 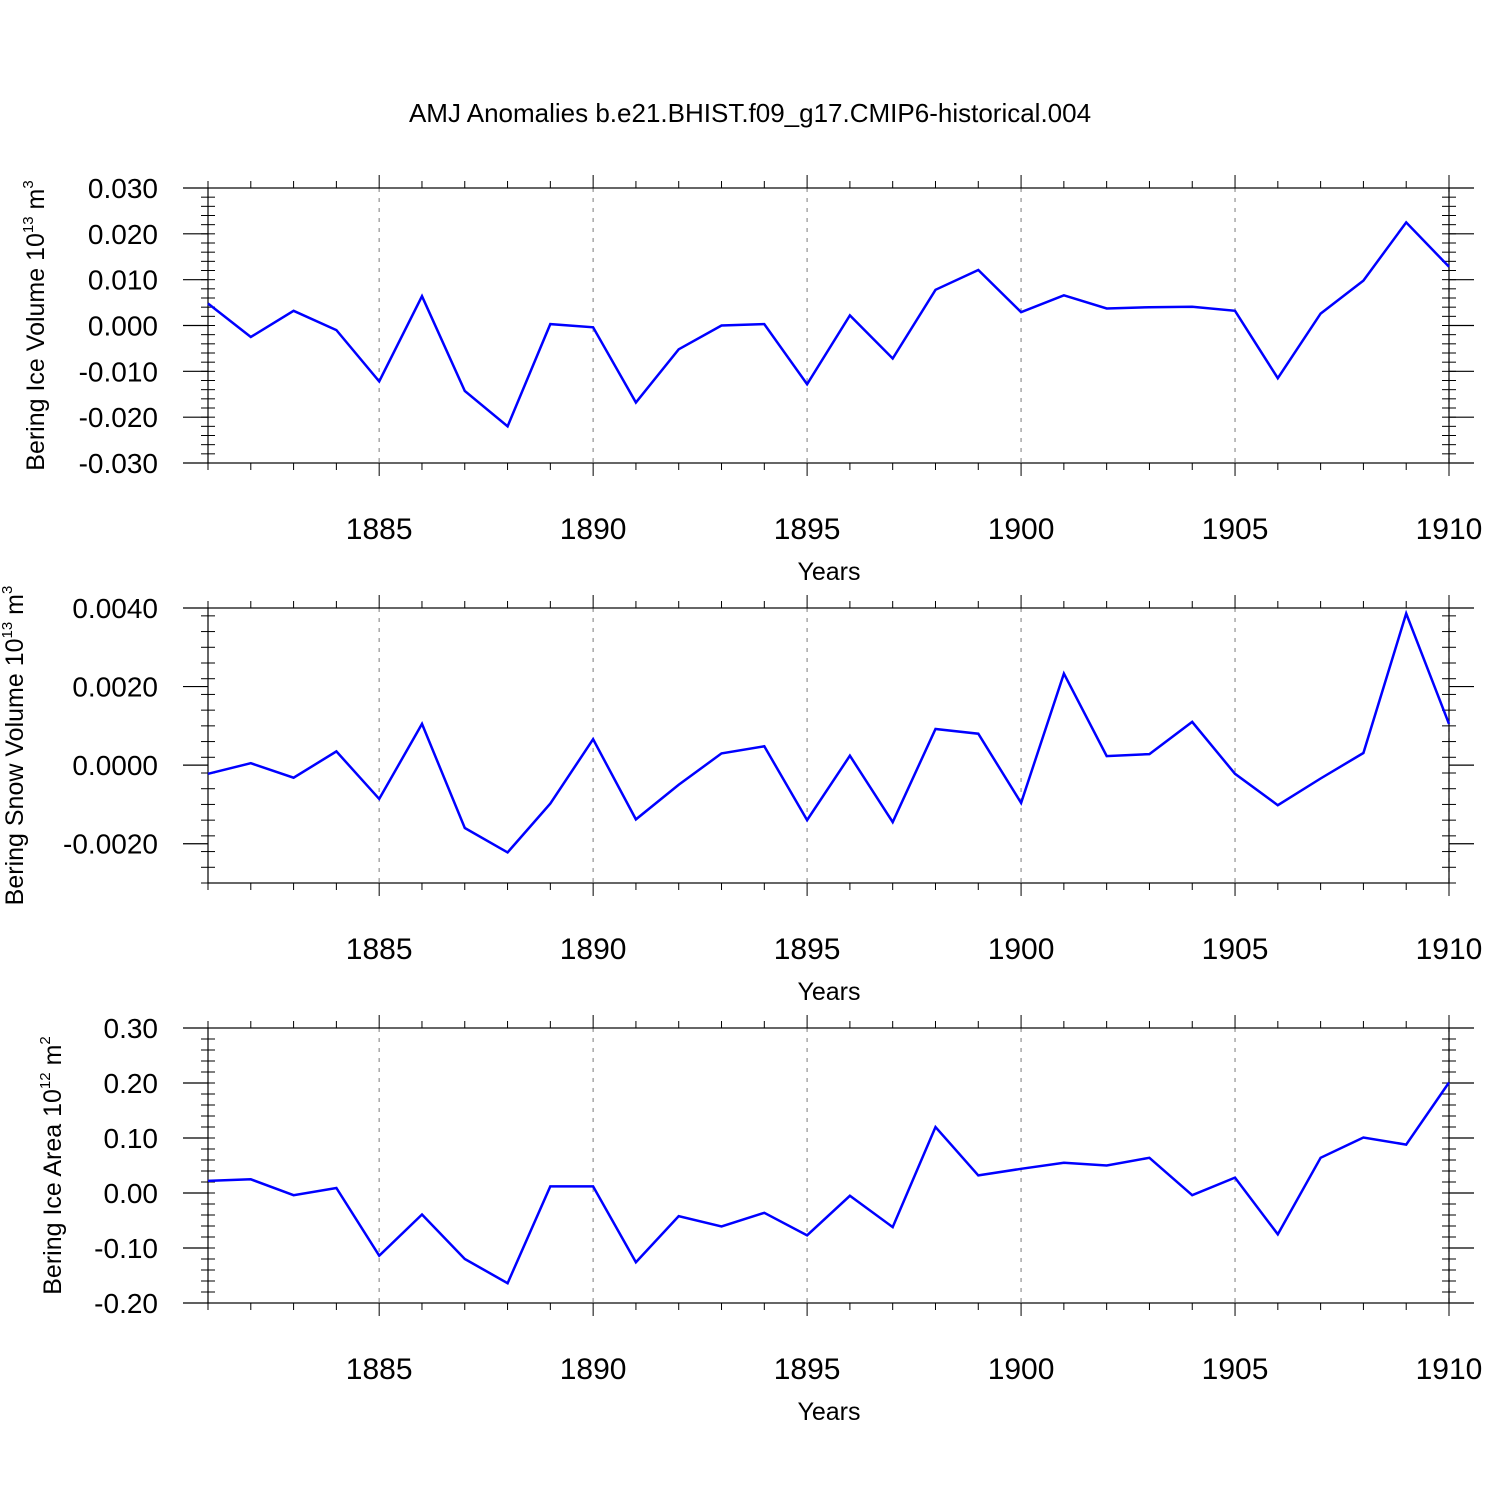 I want to click on y-tick-label: 0.10, so click(x=131, y=1138).